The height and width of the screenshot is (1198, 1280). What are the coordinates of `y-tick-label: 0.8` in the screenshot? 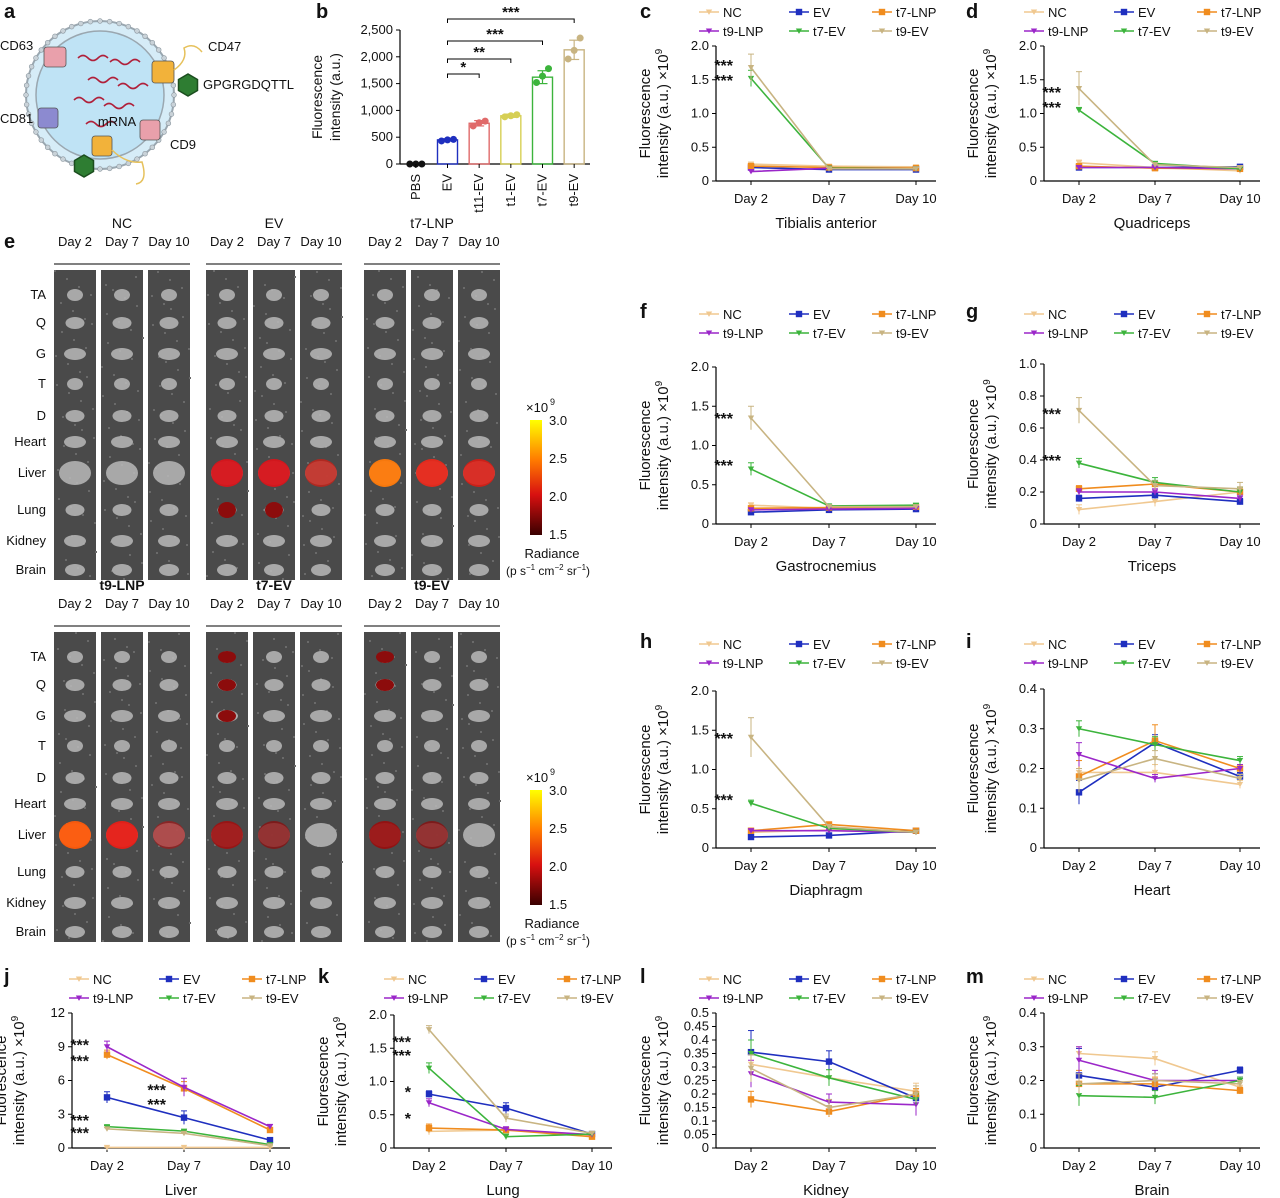 It's located at (1028, 395).